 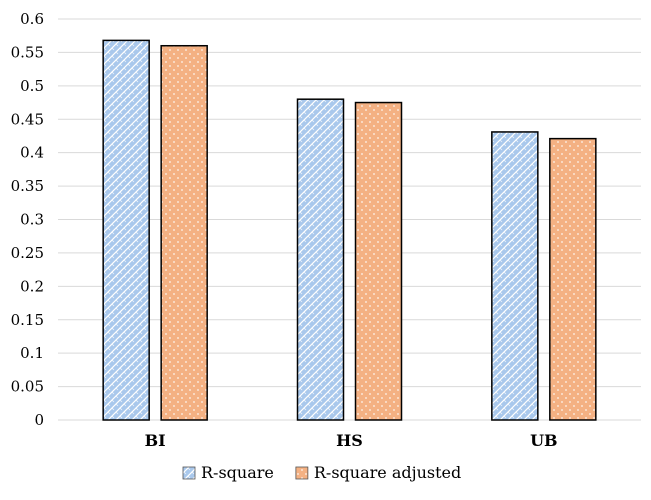 I want to click on y-tick-label: 0.45, so click(x=27, y=119).